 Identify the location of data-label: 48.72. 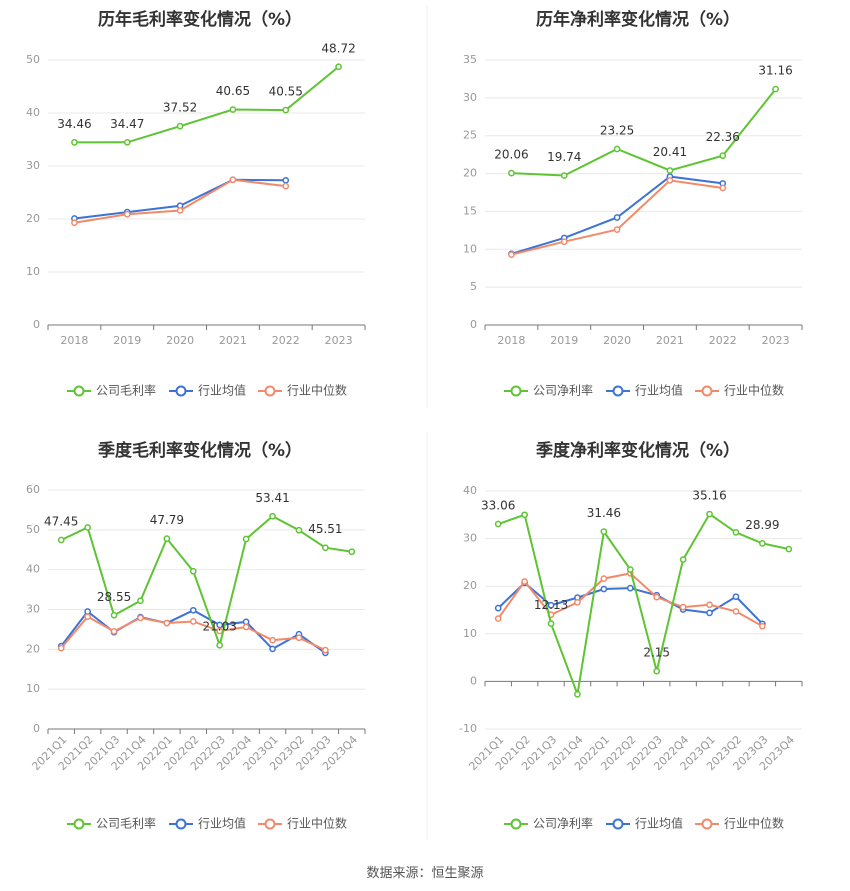
(338, 48).